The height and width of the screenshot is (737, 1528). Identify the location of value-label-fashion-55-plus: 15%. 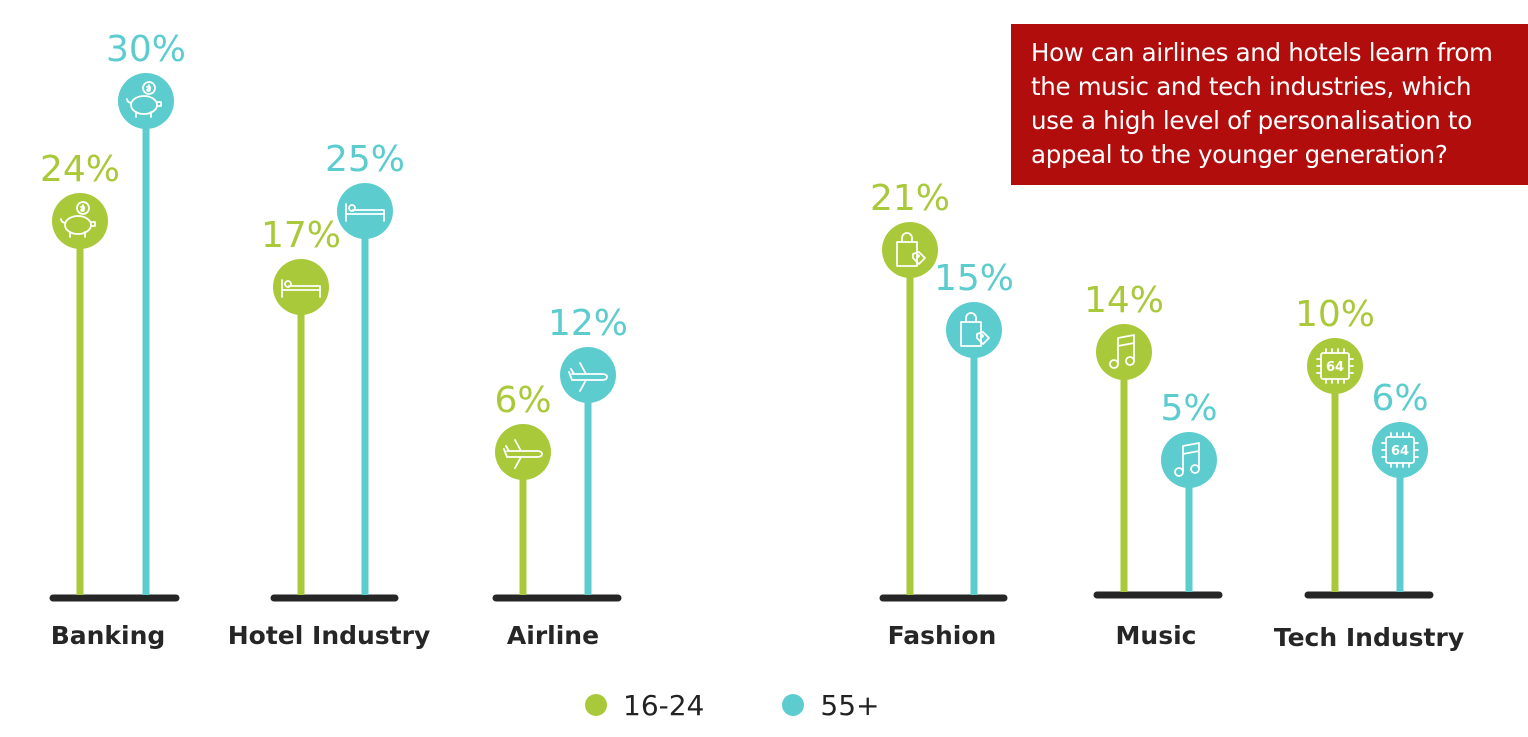
(974, 278).